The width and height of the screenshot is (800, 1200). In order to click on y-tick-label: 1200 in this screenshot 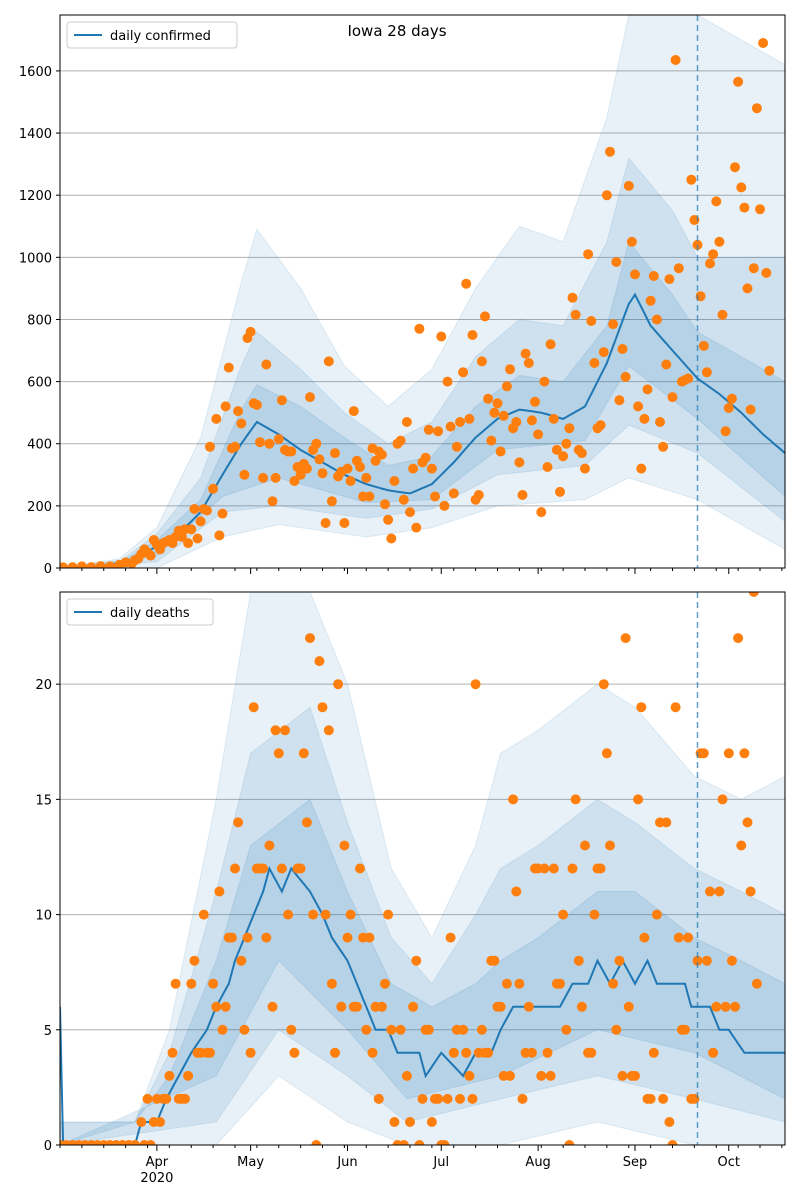, I will do `click(35, 196)`.